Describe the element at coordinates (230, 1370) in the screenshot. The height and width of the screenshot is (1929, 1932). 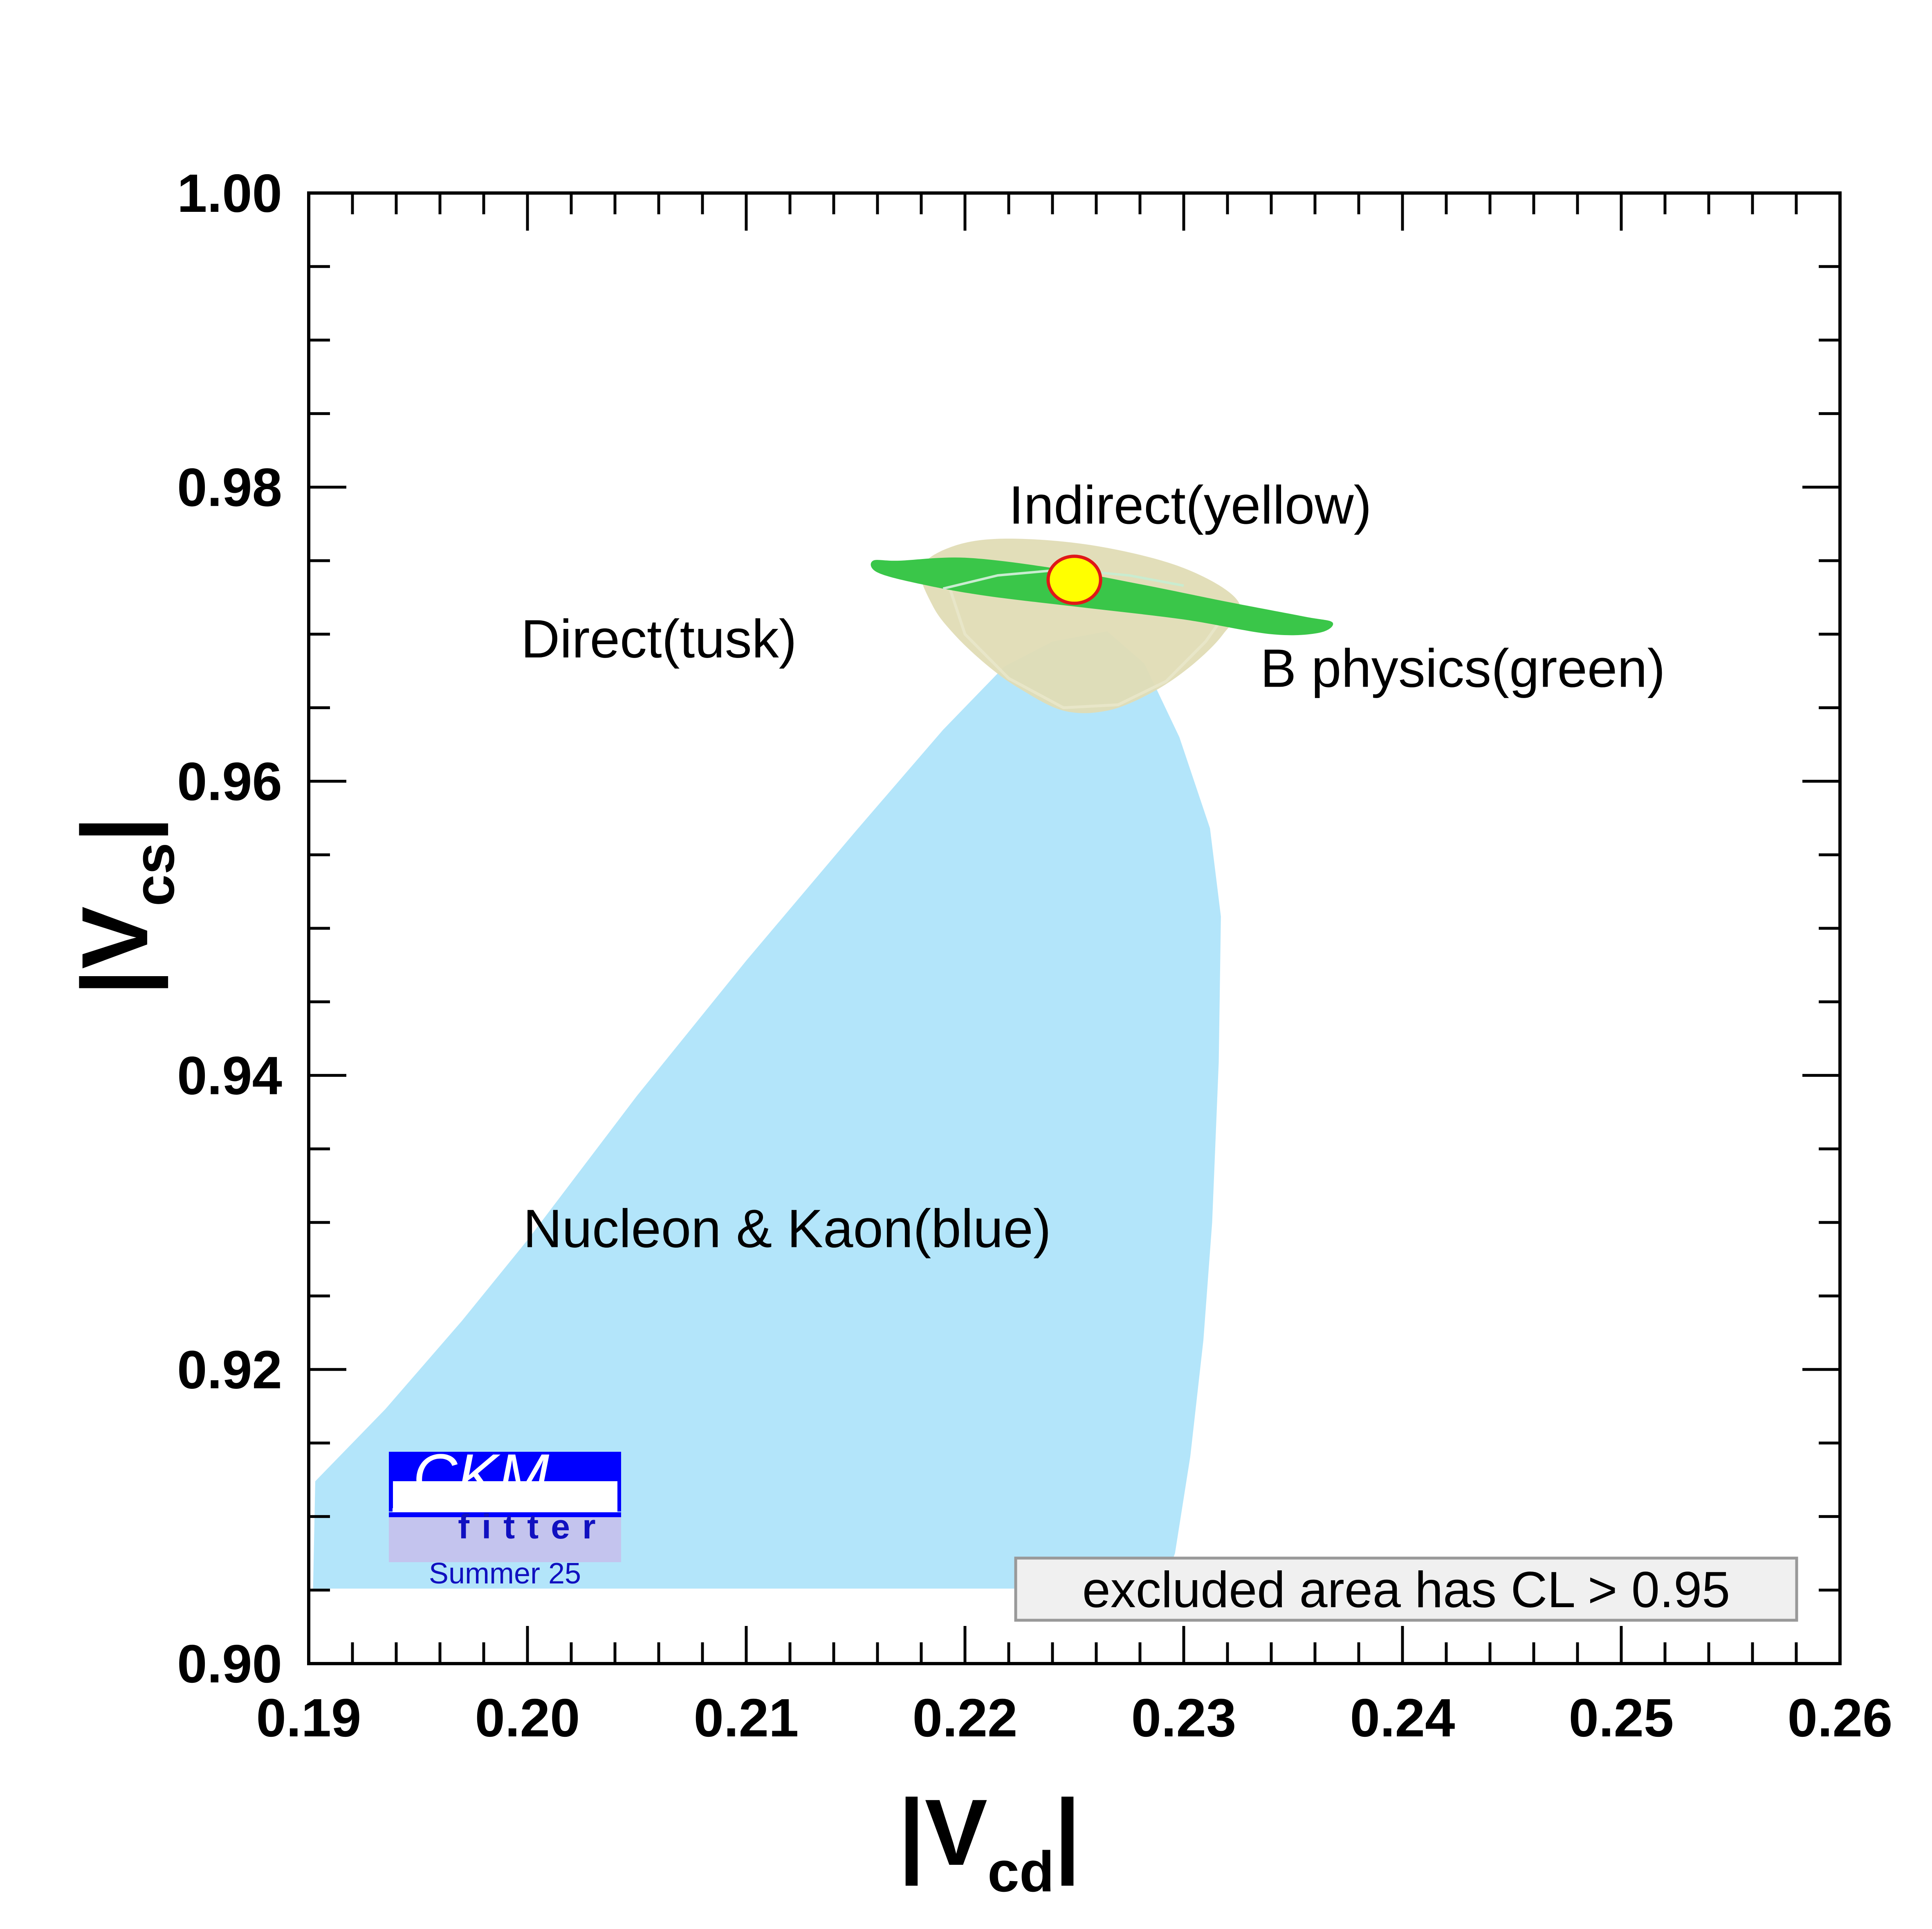
I see `y-tick-label: 0.92` at that location.